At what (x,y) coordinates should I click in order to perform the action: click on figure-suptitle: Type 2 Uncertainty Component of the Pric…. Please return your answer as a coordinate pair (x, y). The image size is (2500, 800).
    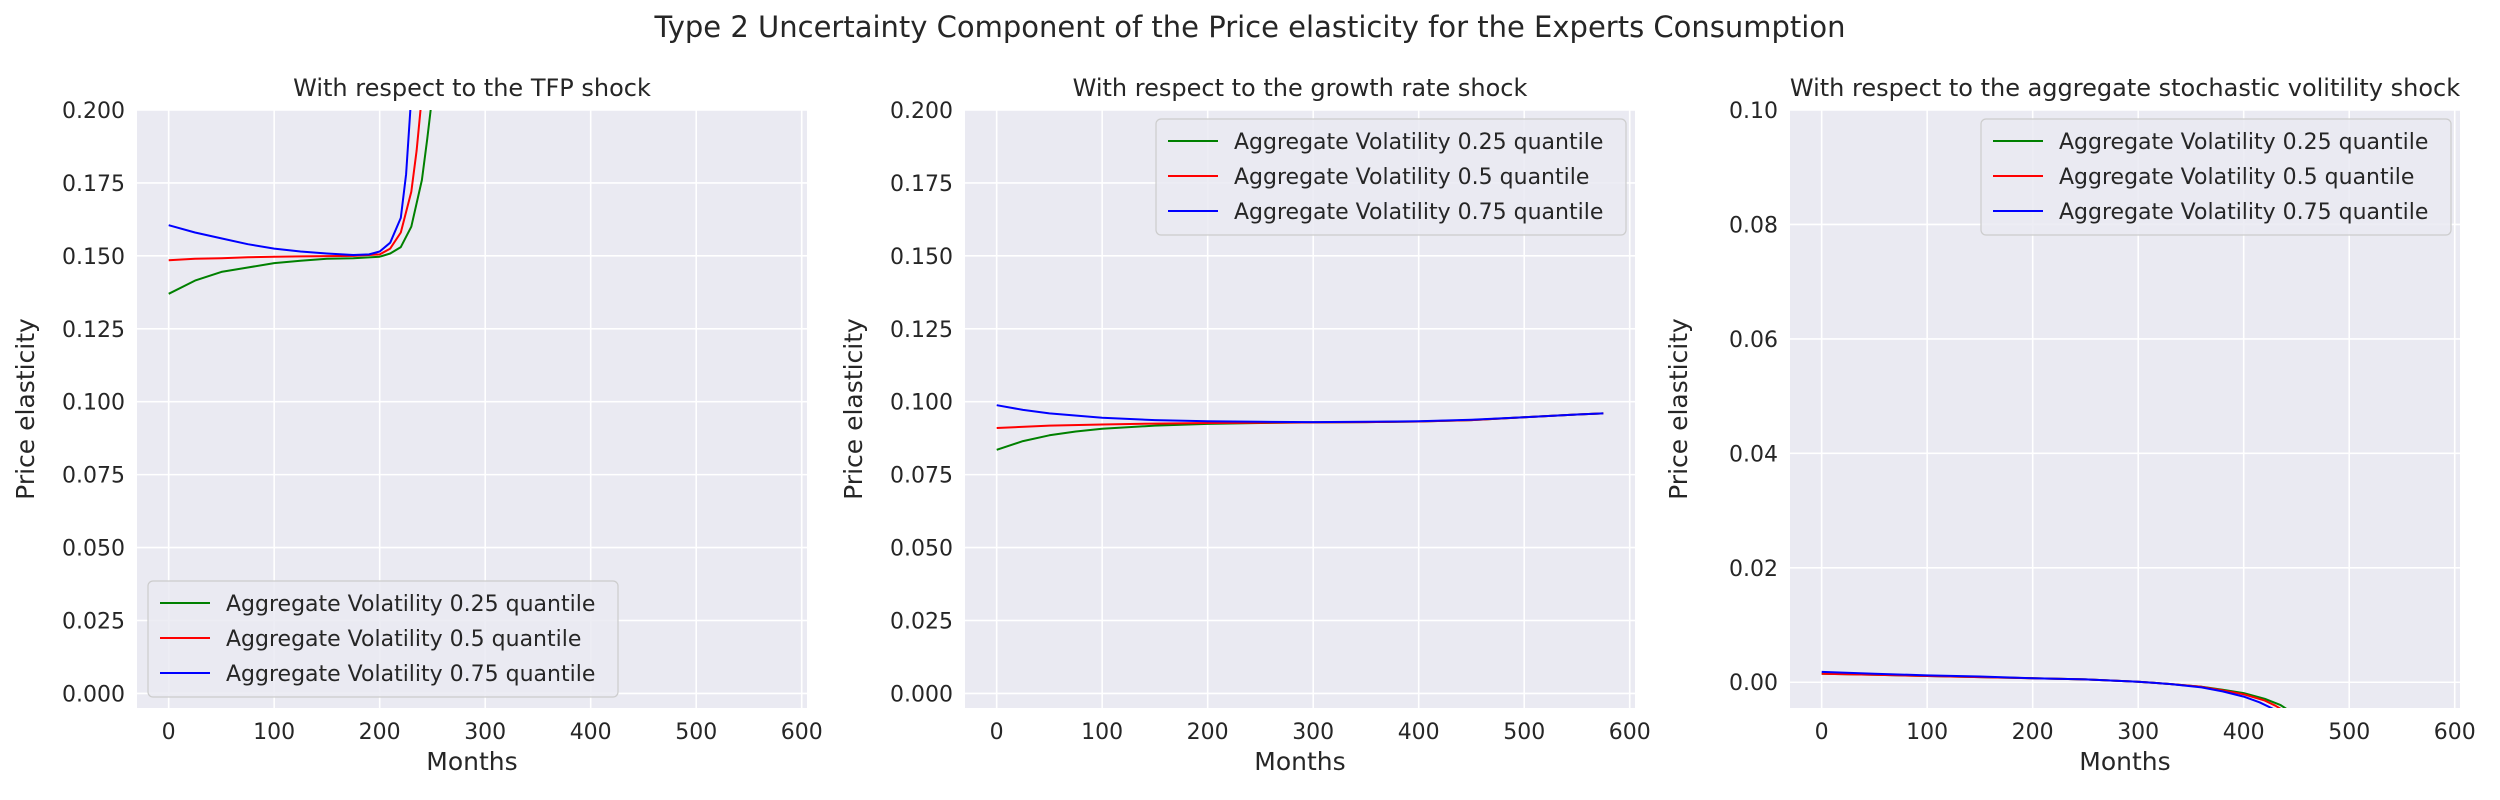
    Looking at the image, I should click on (1250, 27).